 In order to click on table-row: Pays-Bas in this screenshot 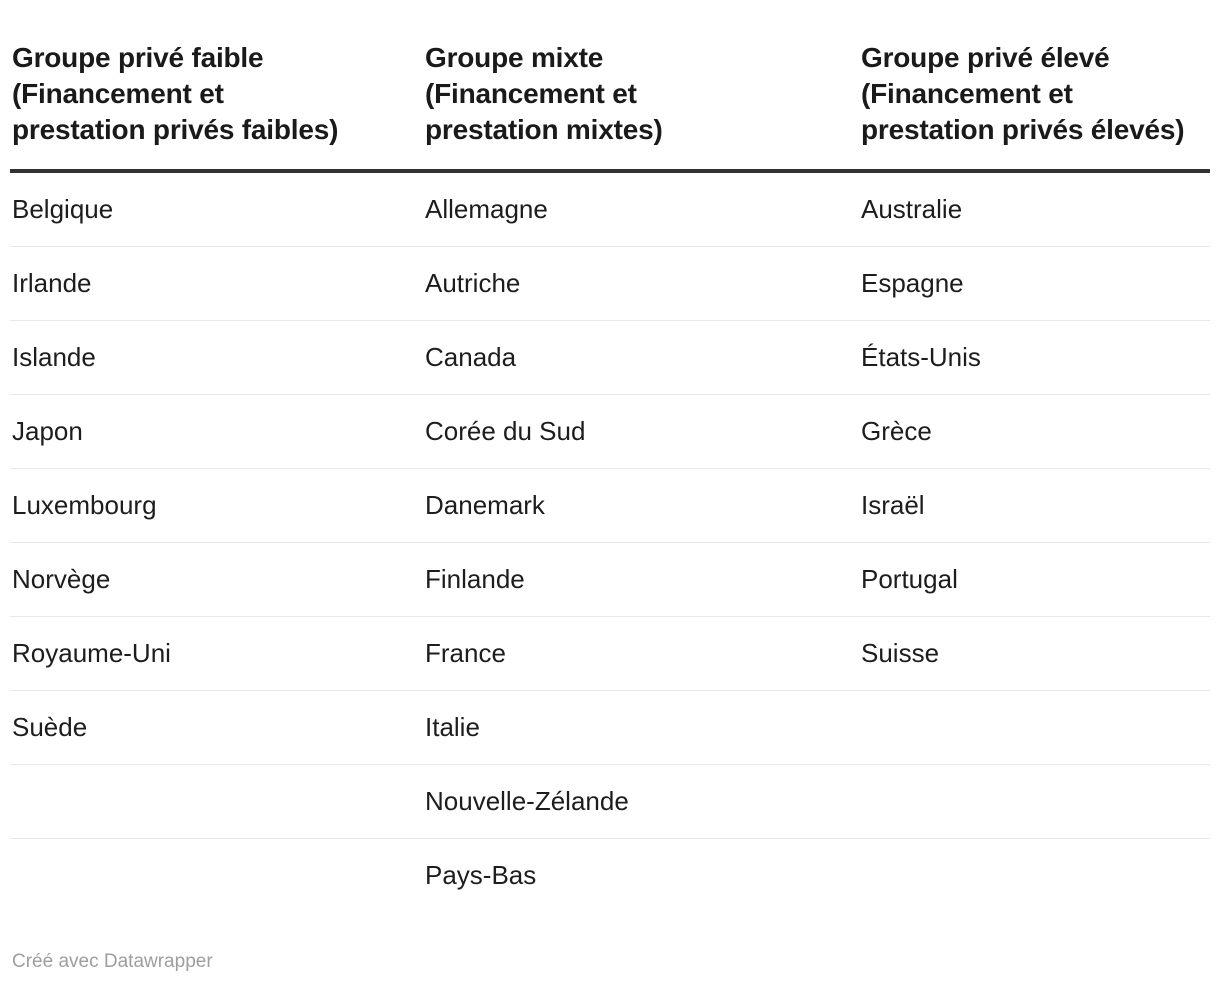, I will do `click(610, 875)`.